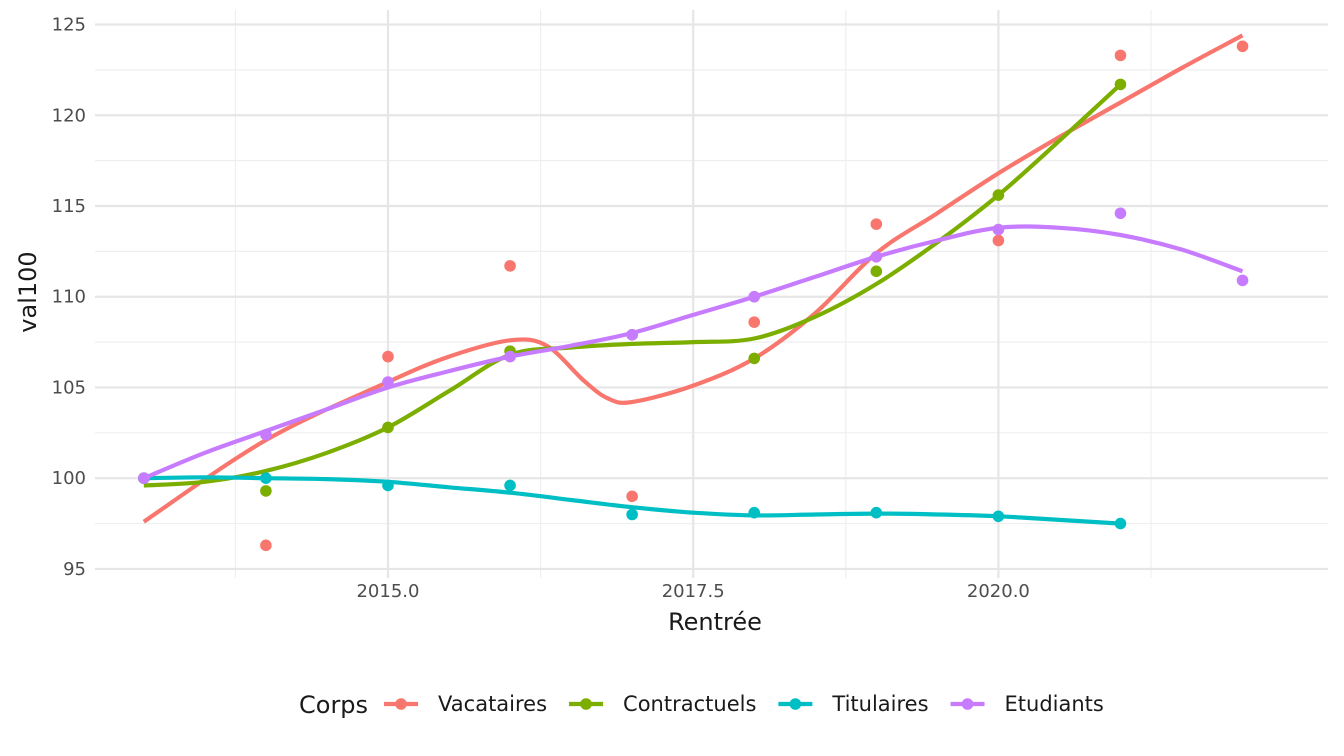  I want to click on legend-label: Etudiants, so click(1054, 704).